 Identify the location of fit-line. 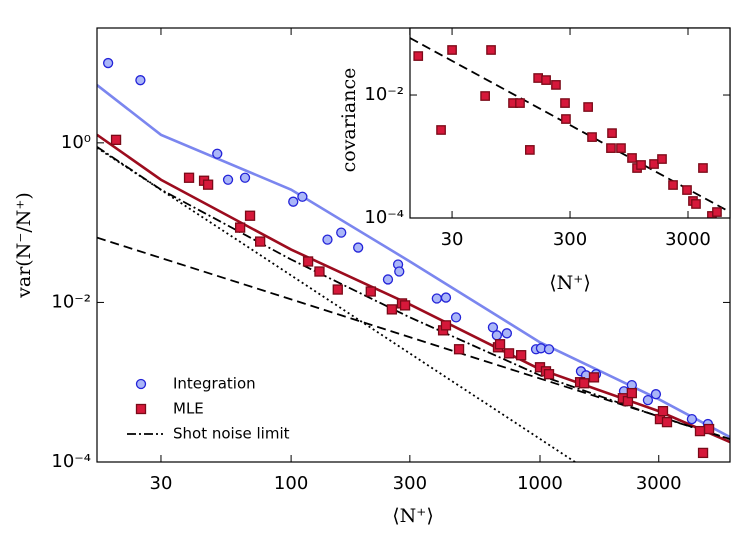
(570, 125).